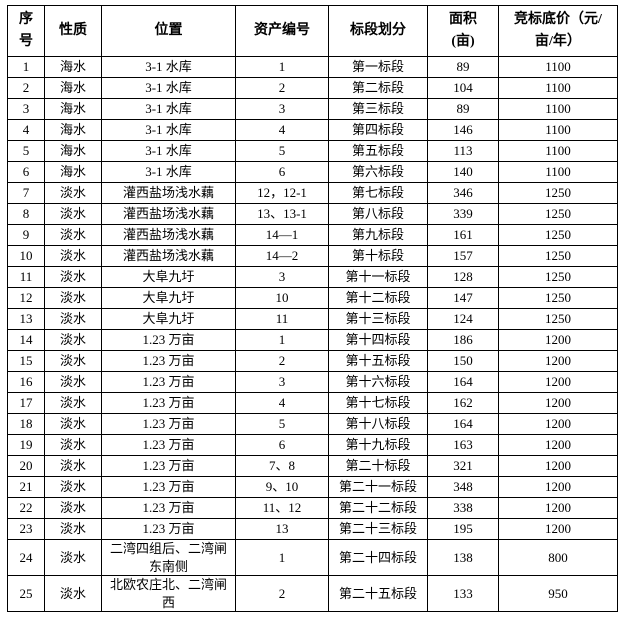  I want to click on table-row: 7 淡水 灌西盐场浅水藕 12，12-1 第七标段 346 1250, so click(312, 193).